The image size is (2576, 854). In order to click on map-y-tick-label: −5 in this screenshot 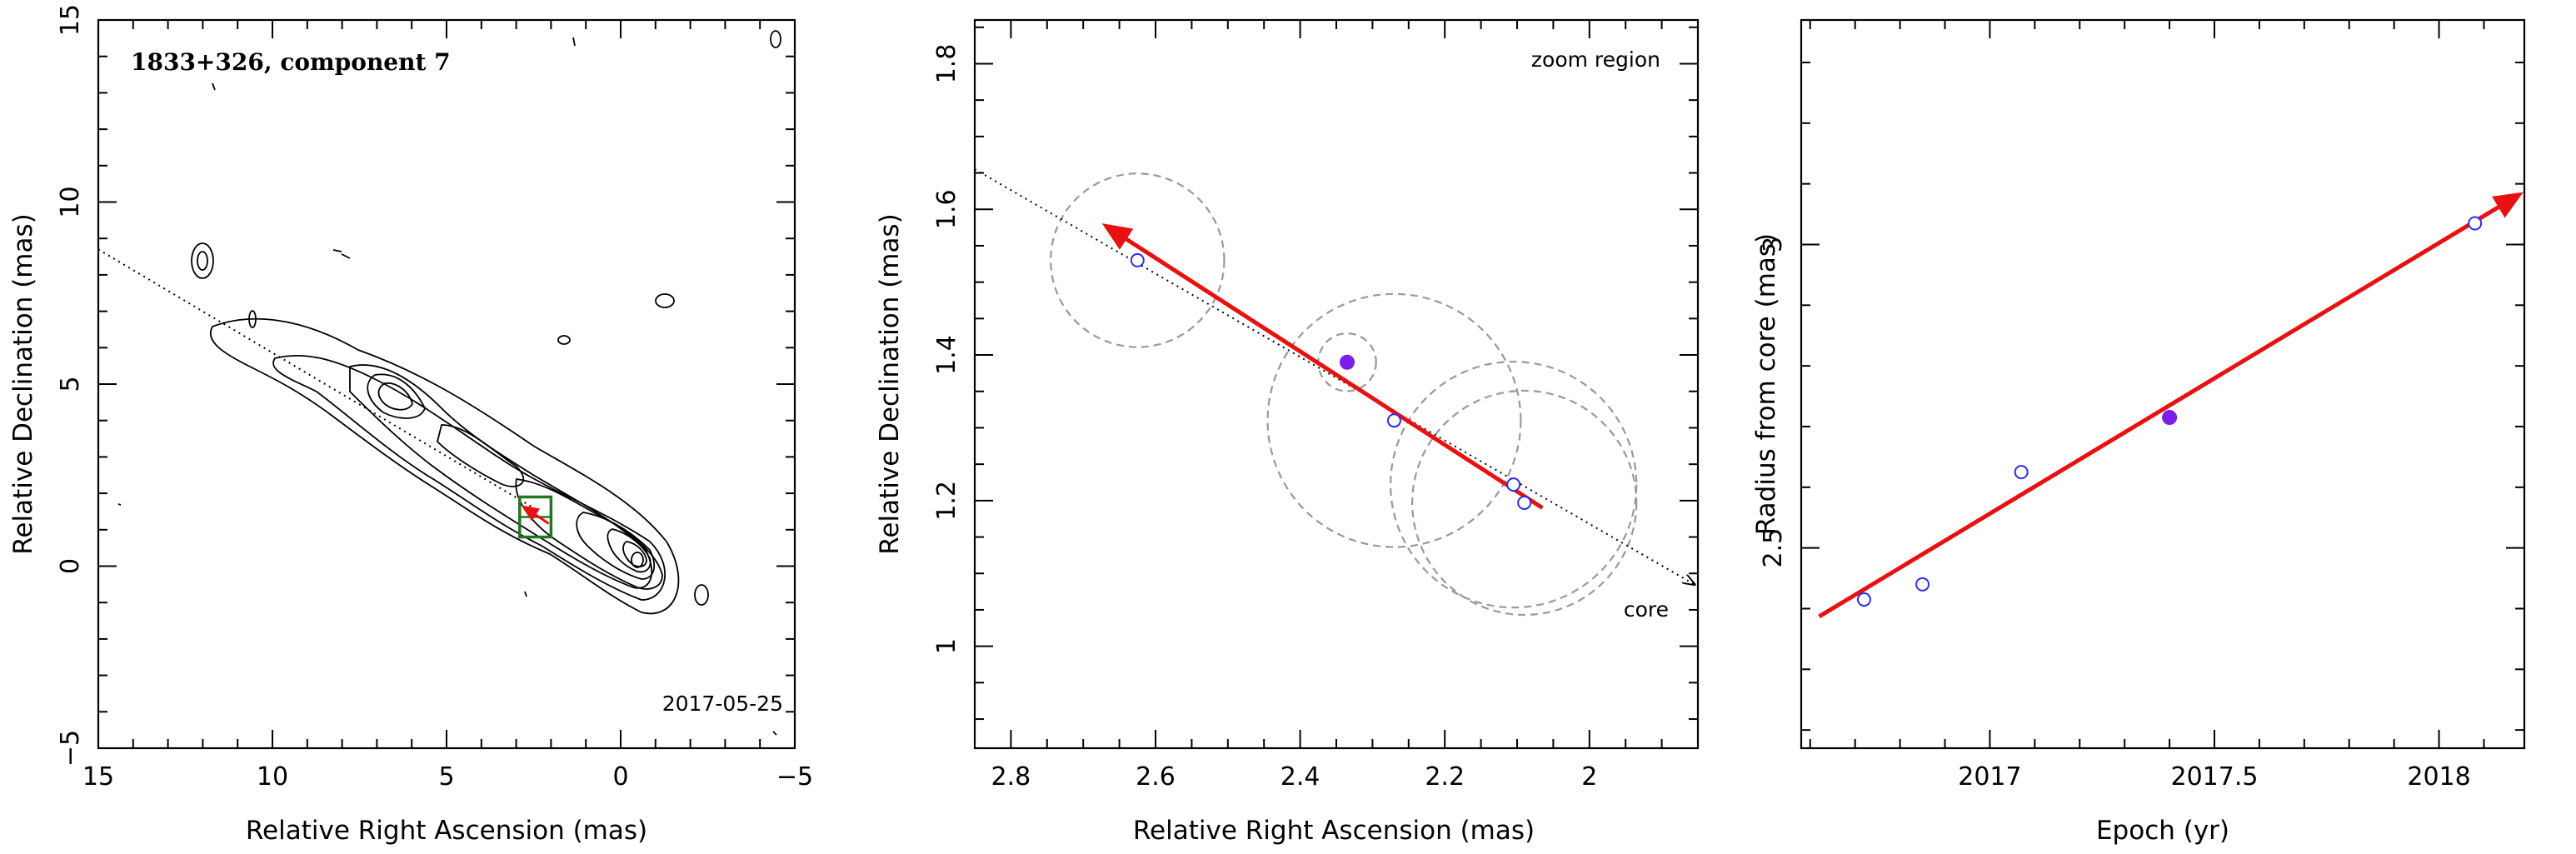, I will do `click(70, 748)`.